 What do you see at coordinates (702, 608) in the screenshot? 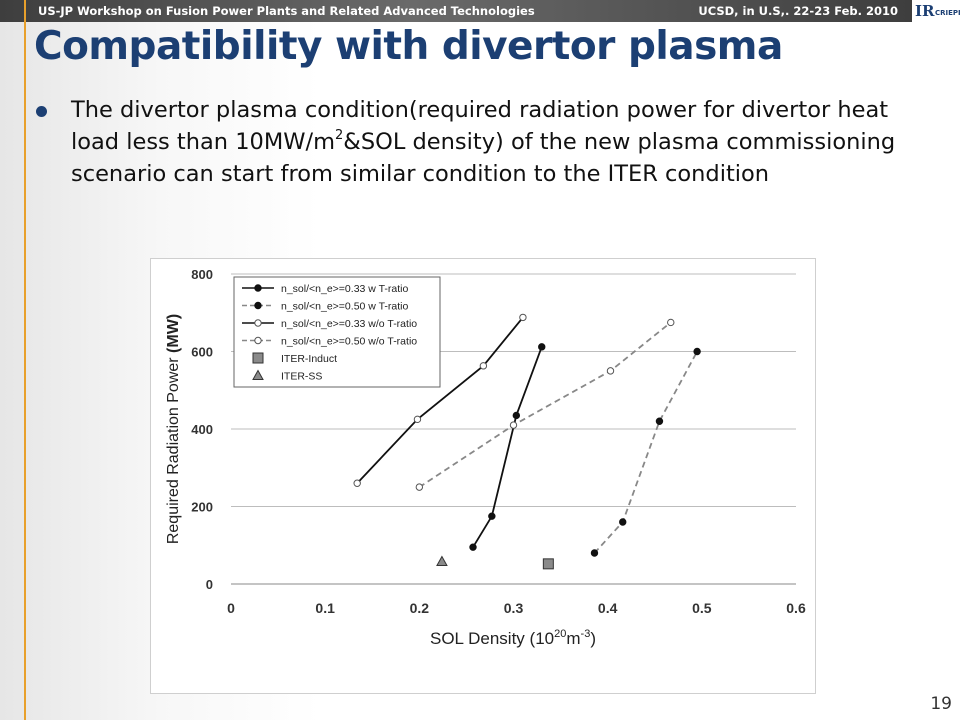
I see `x-tick-label: 0.5` at bounding box center [702, 608].